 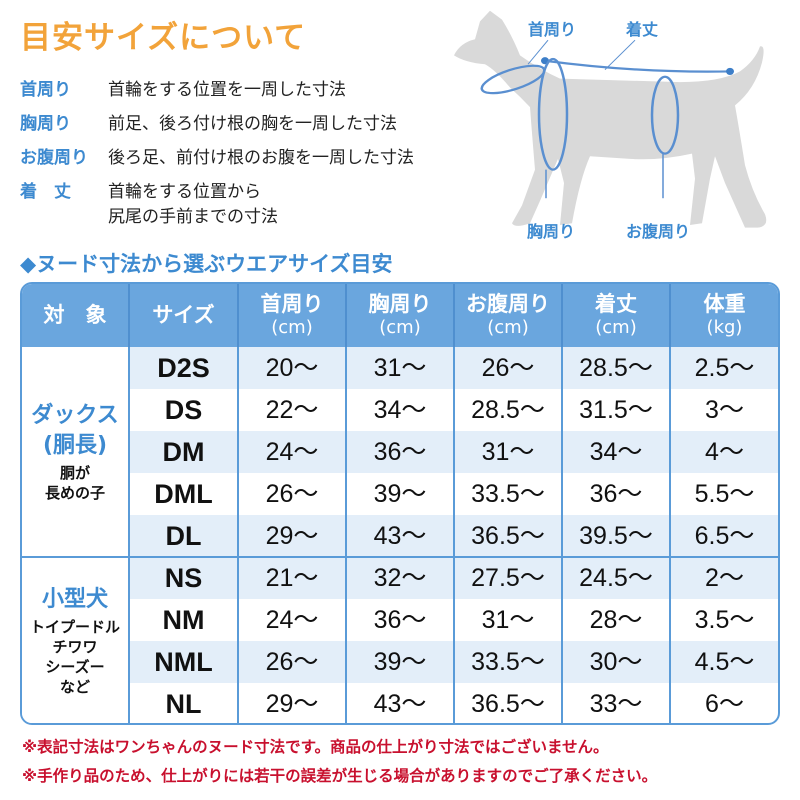 I want to click on length-cell: 30〜, so click(x=617, y=662).